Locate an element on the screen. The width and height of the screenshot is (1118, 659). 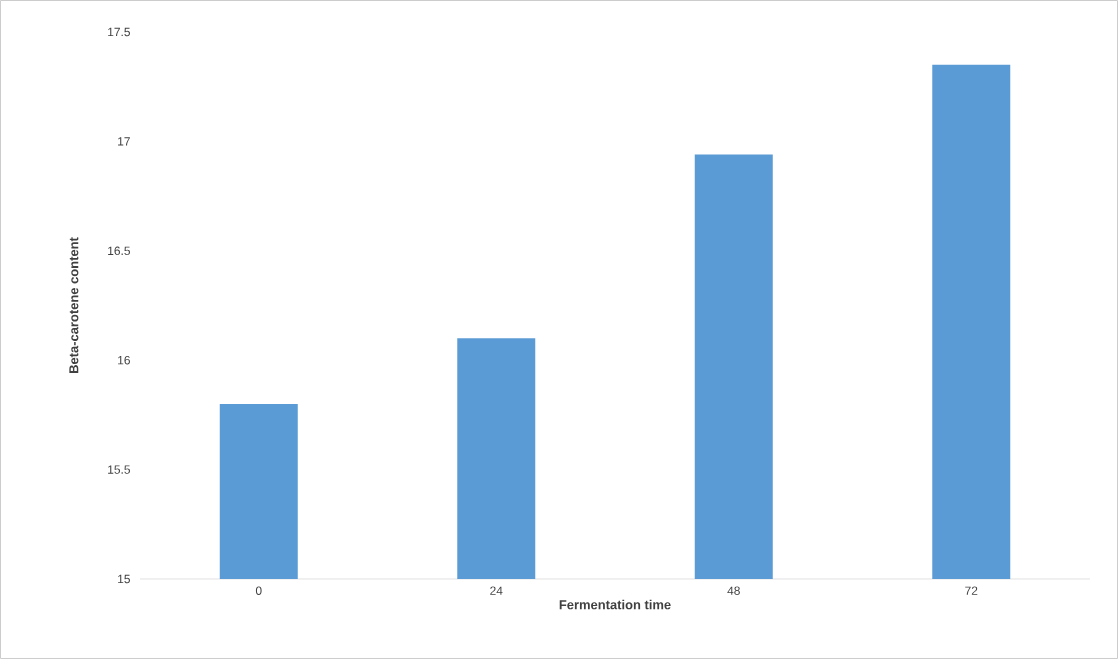
x-tick-label: 48 is located at coordinates (733, 590).